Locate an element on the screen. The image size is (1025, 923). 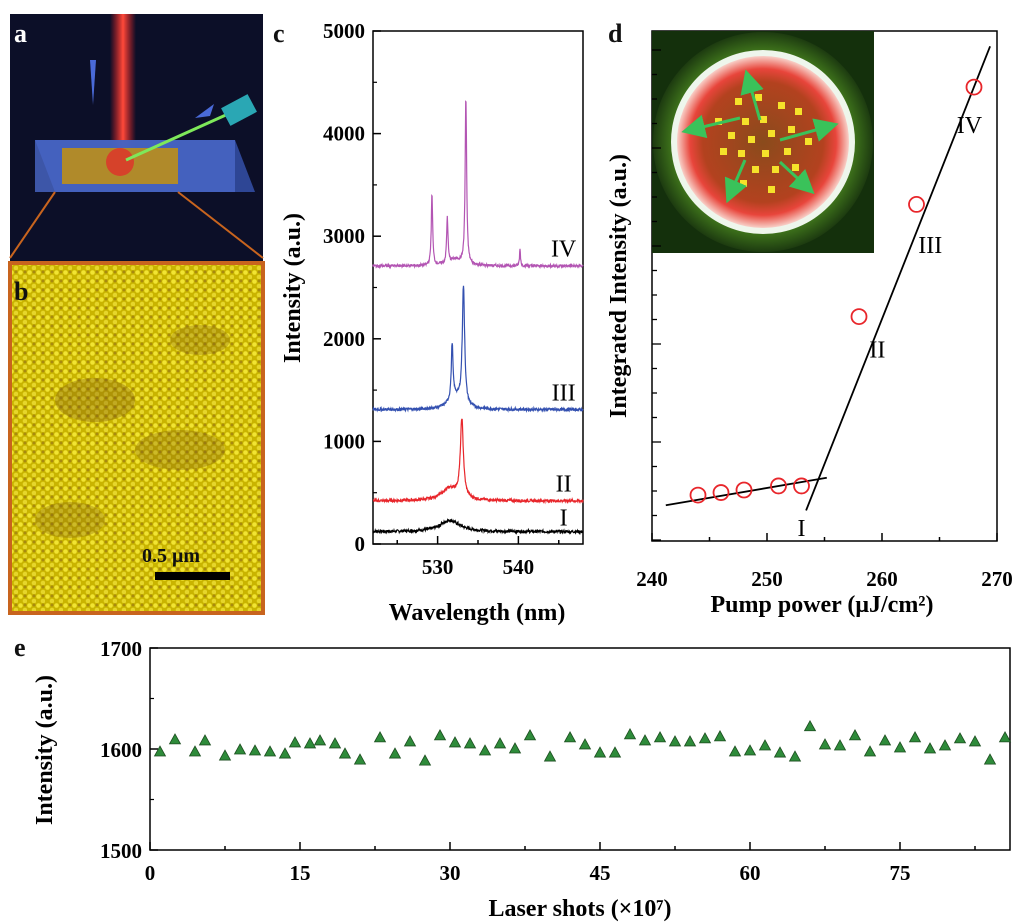
series-label-II: II is located at coordinates (564, 485).